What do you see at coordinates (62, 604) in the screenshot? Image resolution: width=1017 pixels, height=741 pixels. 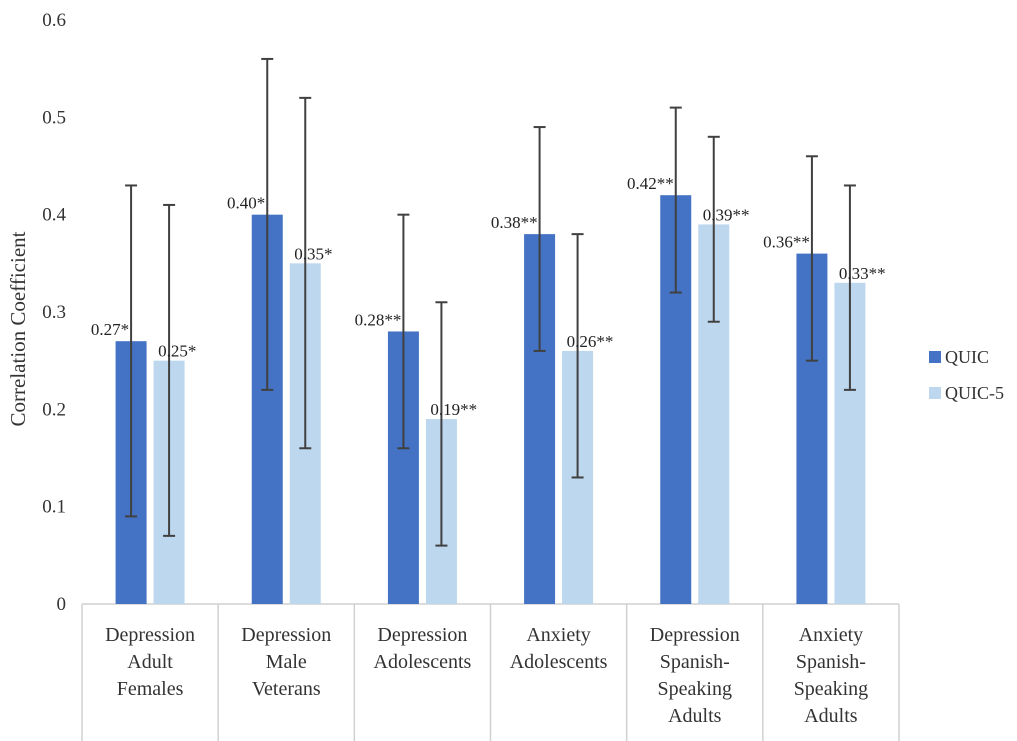 I see `y-tick-label: 0` at bounding box center [62, 604].